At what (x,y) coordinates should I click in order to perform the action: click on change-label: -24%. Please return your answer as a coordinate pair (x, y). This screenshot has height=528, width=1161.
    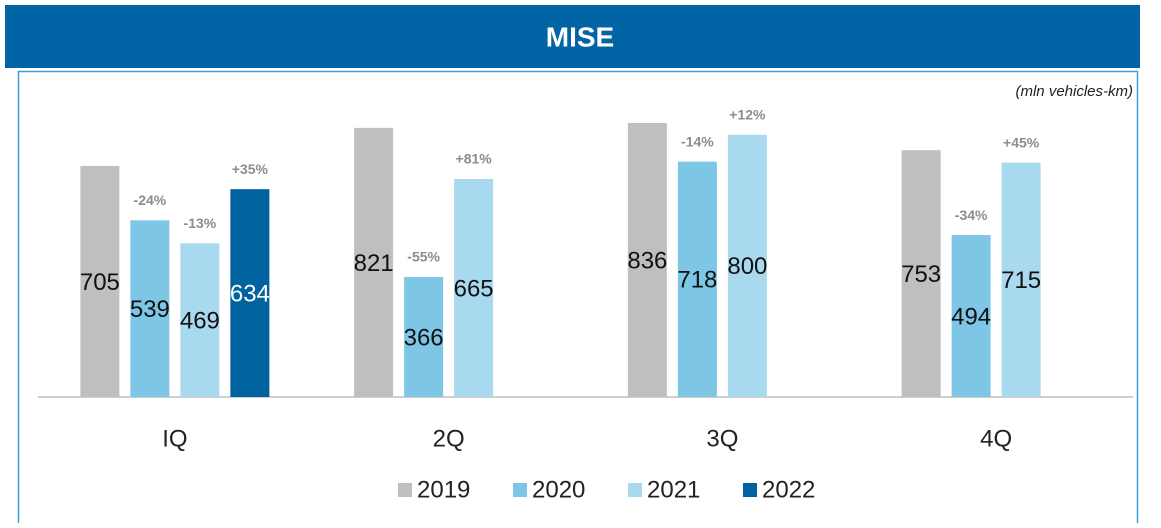
    Looking at the image, I should click on (150, 200).